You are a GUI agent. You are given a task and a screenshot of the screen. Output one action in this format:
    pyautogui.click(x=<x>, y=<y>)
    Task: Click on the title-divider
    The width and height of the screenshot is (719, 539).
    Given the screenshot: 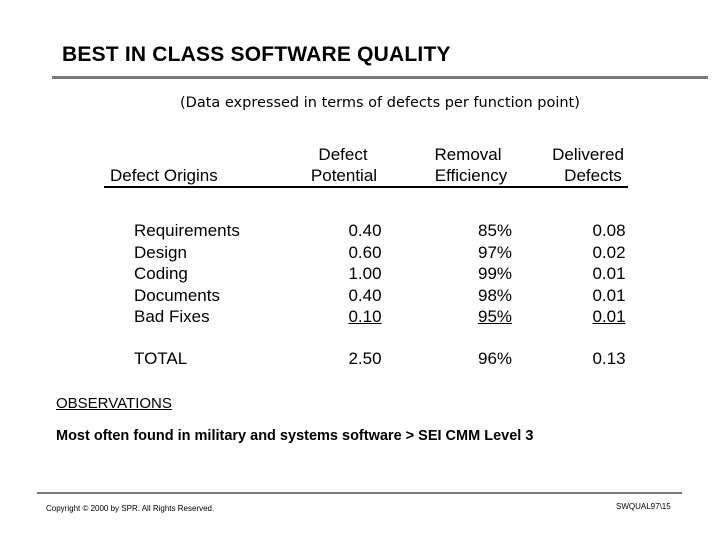 What is the action you would take?
    pyautogui.click(x=380, y=77)
    